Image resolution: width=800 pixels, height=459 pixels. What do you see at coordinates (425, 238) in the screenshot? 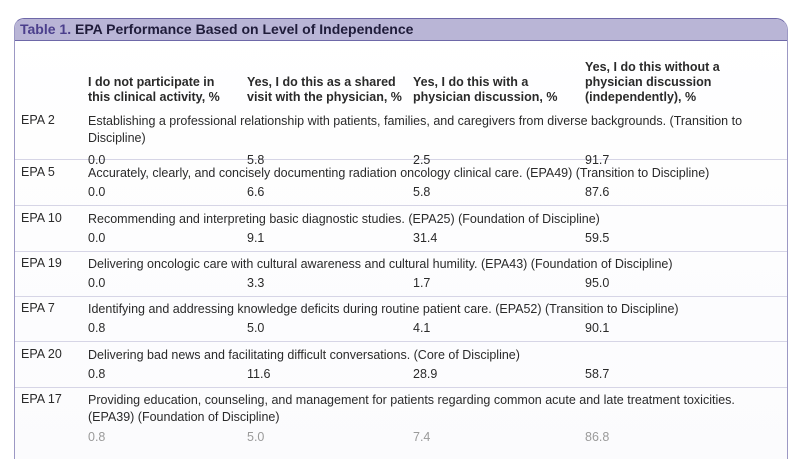
I see `value-cell: 31.4` at bounding box center [425, 238].